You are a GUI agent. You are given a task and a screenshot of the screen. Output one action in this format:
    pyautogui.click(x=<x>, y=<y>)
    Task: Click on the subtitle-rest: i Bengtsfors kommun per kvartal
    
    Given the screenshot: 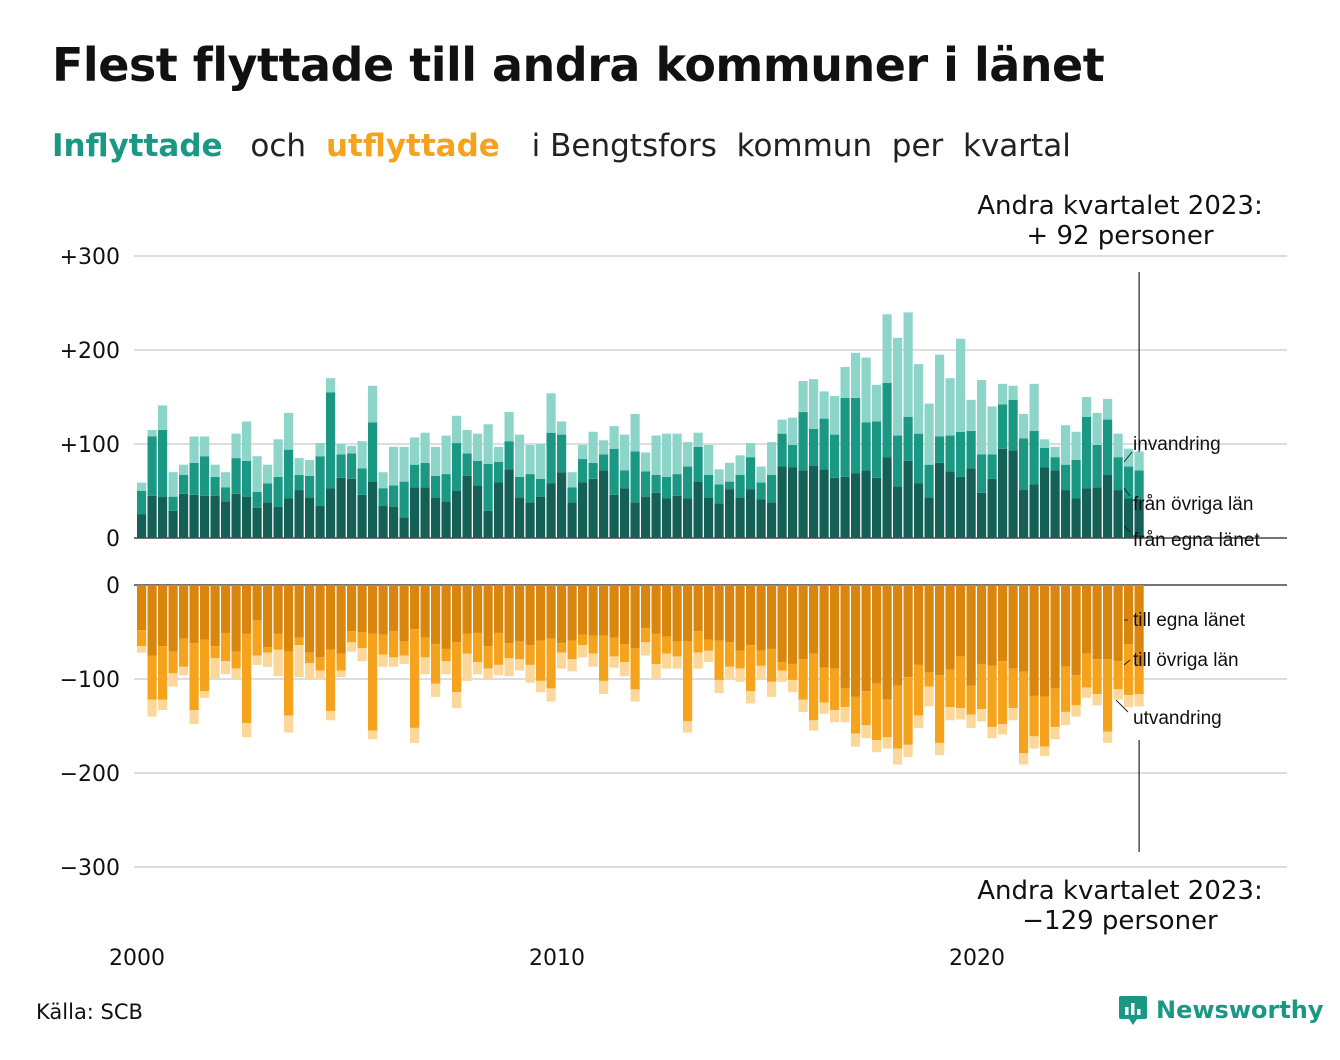 What is the action you would take?
    pyautogui.click(x=801, y=146)
    